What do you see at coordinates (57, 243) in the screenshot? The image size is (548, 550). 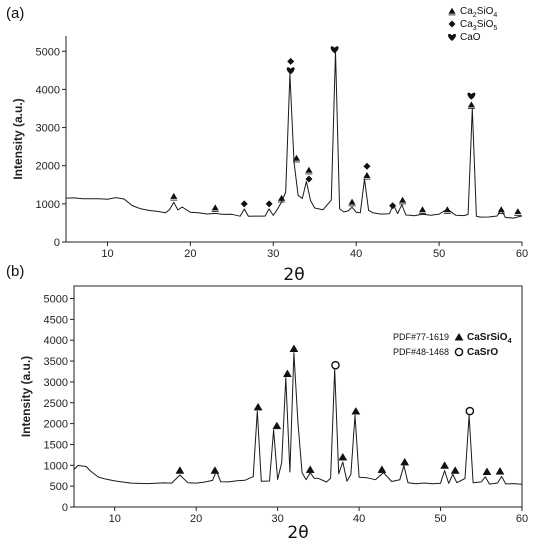 I see `y-tick-label: 0` at bounding box center [57, 243].